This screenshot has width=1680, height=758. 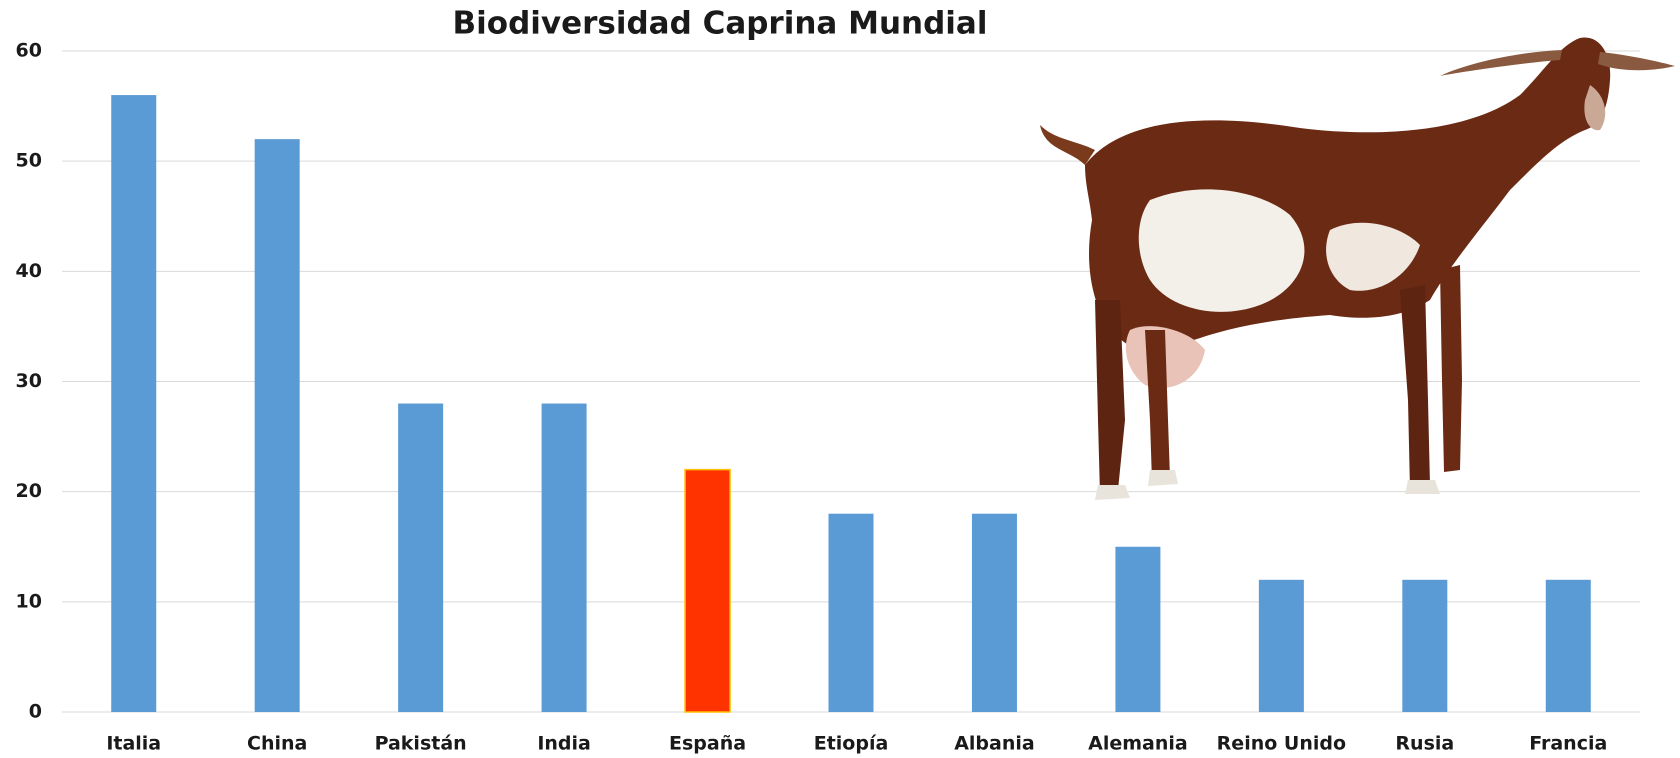 I want to click on x-tick-label: Etiopía, so click(x=851, y=744).